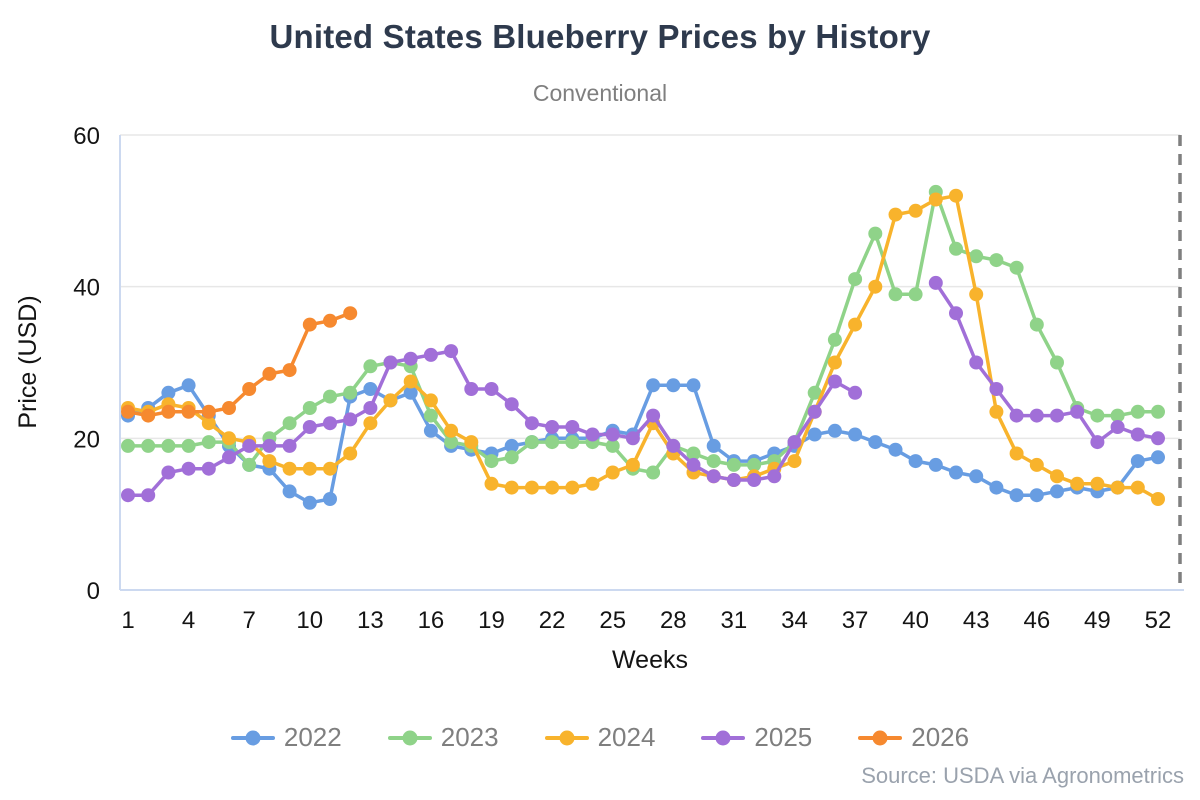 The width and height of the screenshot is (1200, 800). Describe the element at coordinates (600, 93) in the screenshot. I see `chart-subtitle: Conventional` at that location.